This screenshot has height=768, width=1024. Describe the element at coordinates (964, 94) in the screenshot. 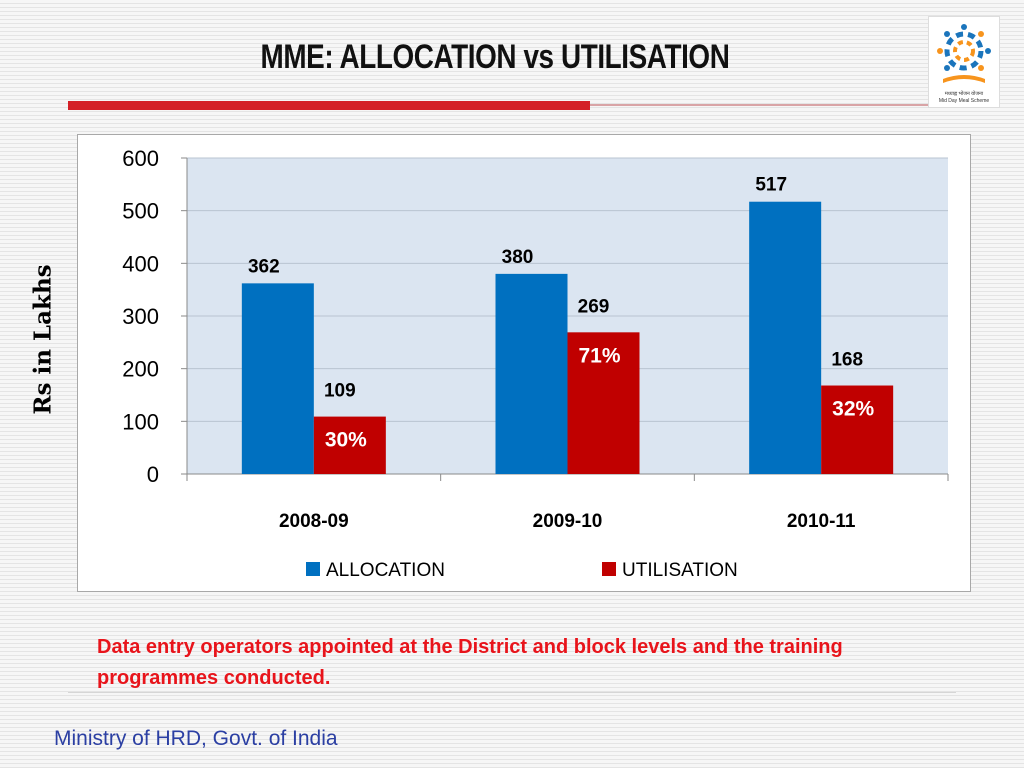

I see `logo-text-hindi: मध्याह्न भोजन योजना` at that location.